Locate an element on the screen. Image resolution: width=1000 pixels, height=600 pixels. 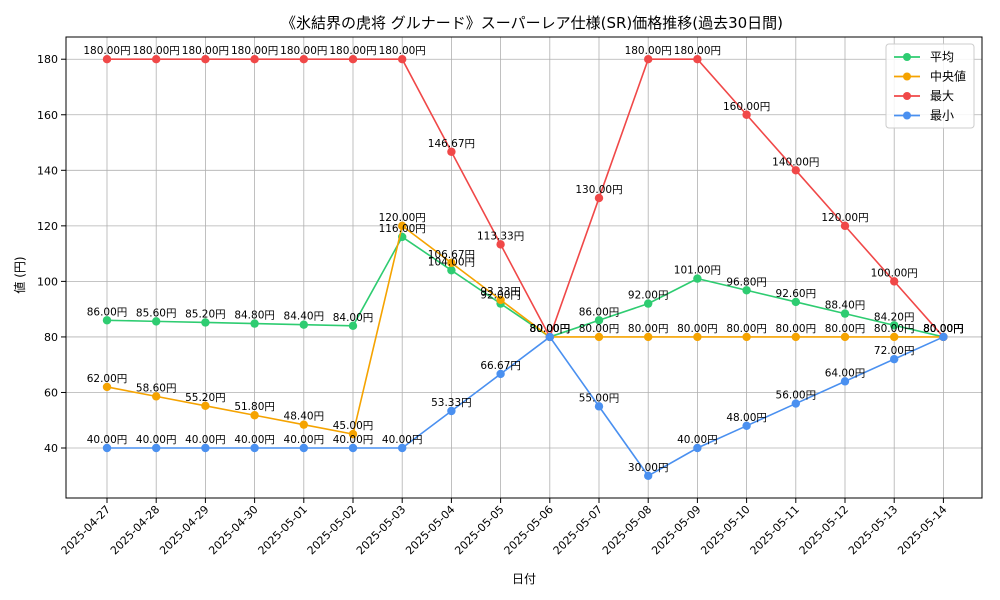
data-label: 48.40円 is located at coordinates (304, 417).